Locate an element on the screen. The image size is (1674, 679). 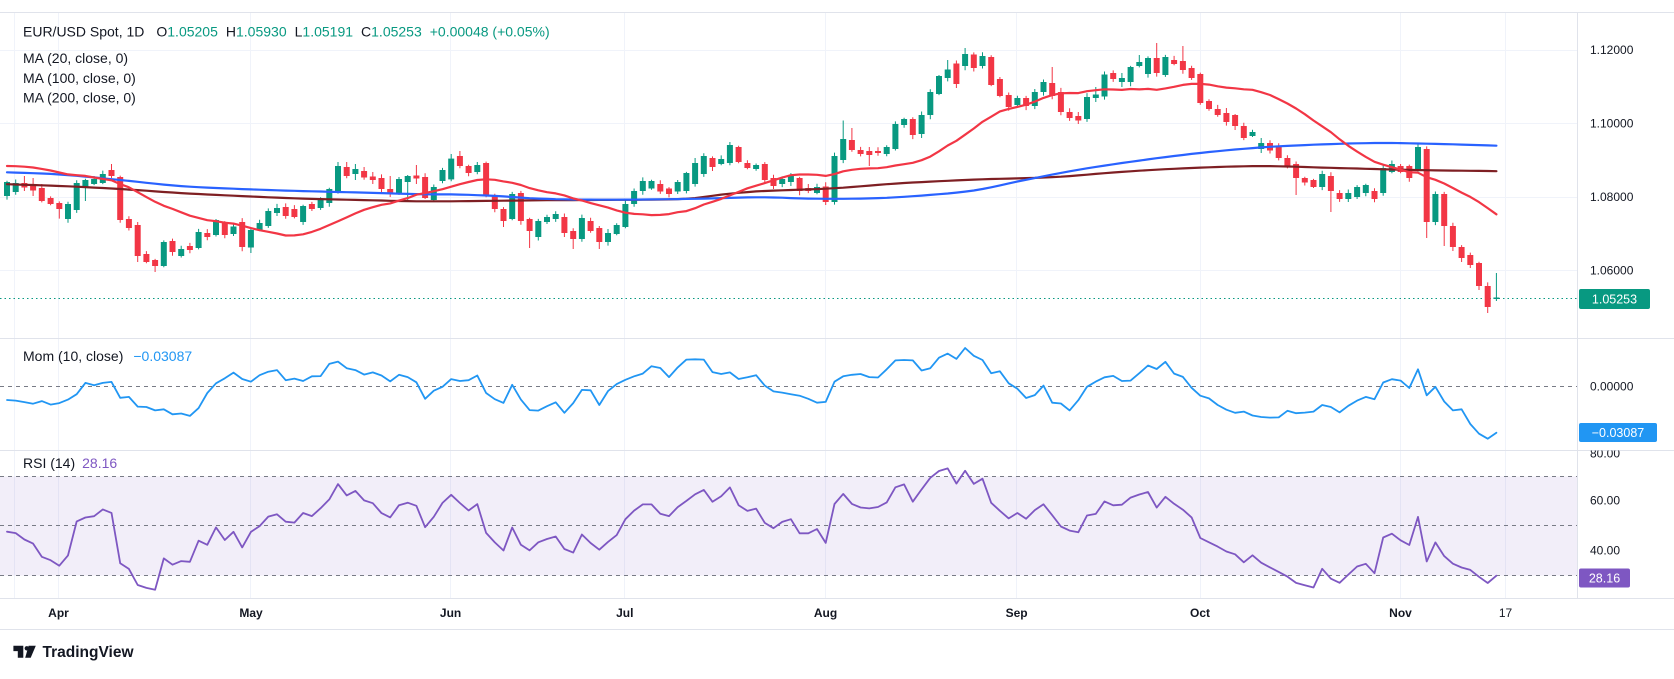
svg-text:Mom (10, close)−0.03087: Mom (10, close) −0.03087 is located at coordinates (107, 356).